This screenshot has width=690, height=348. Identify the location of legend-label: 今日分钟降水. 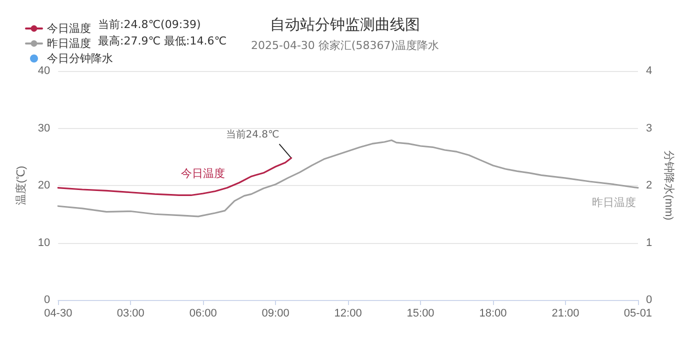
(80, 58).